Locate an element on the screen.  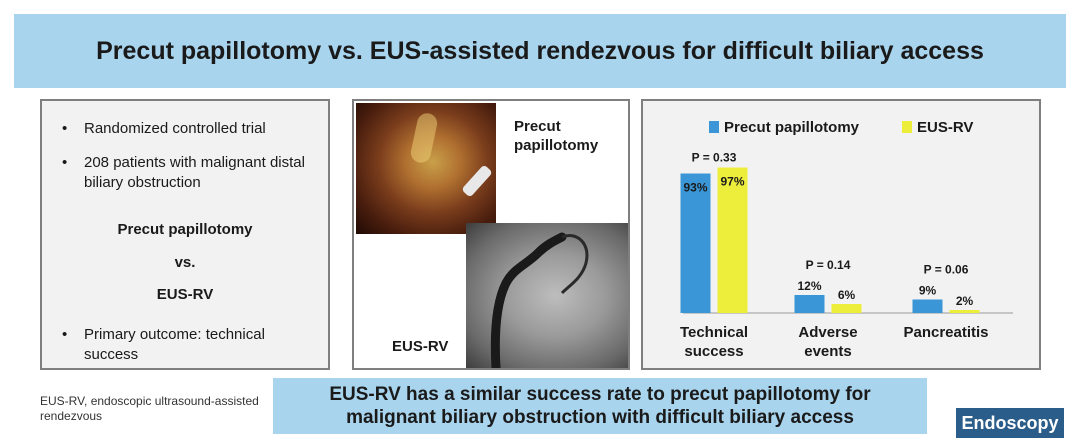
p-value-1: P = 0.33 is located at coordinates (714, 158).